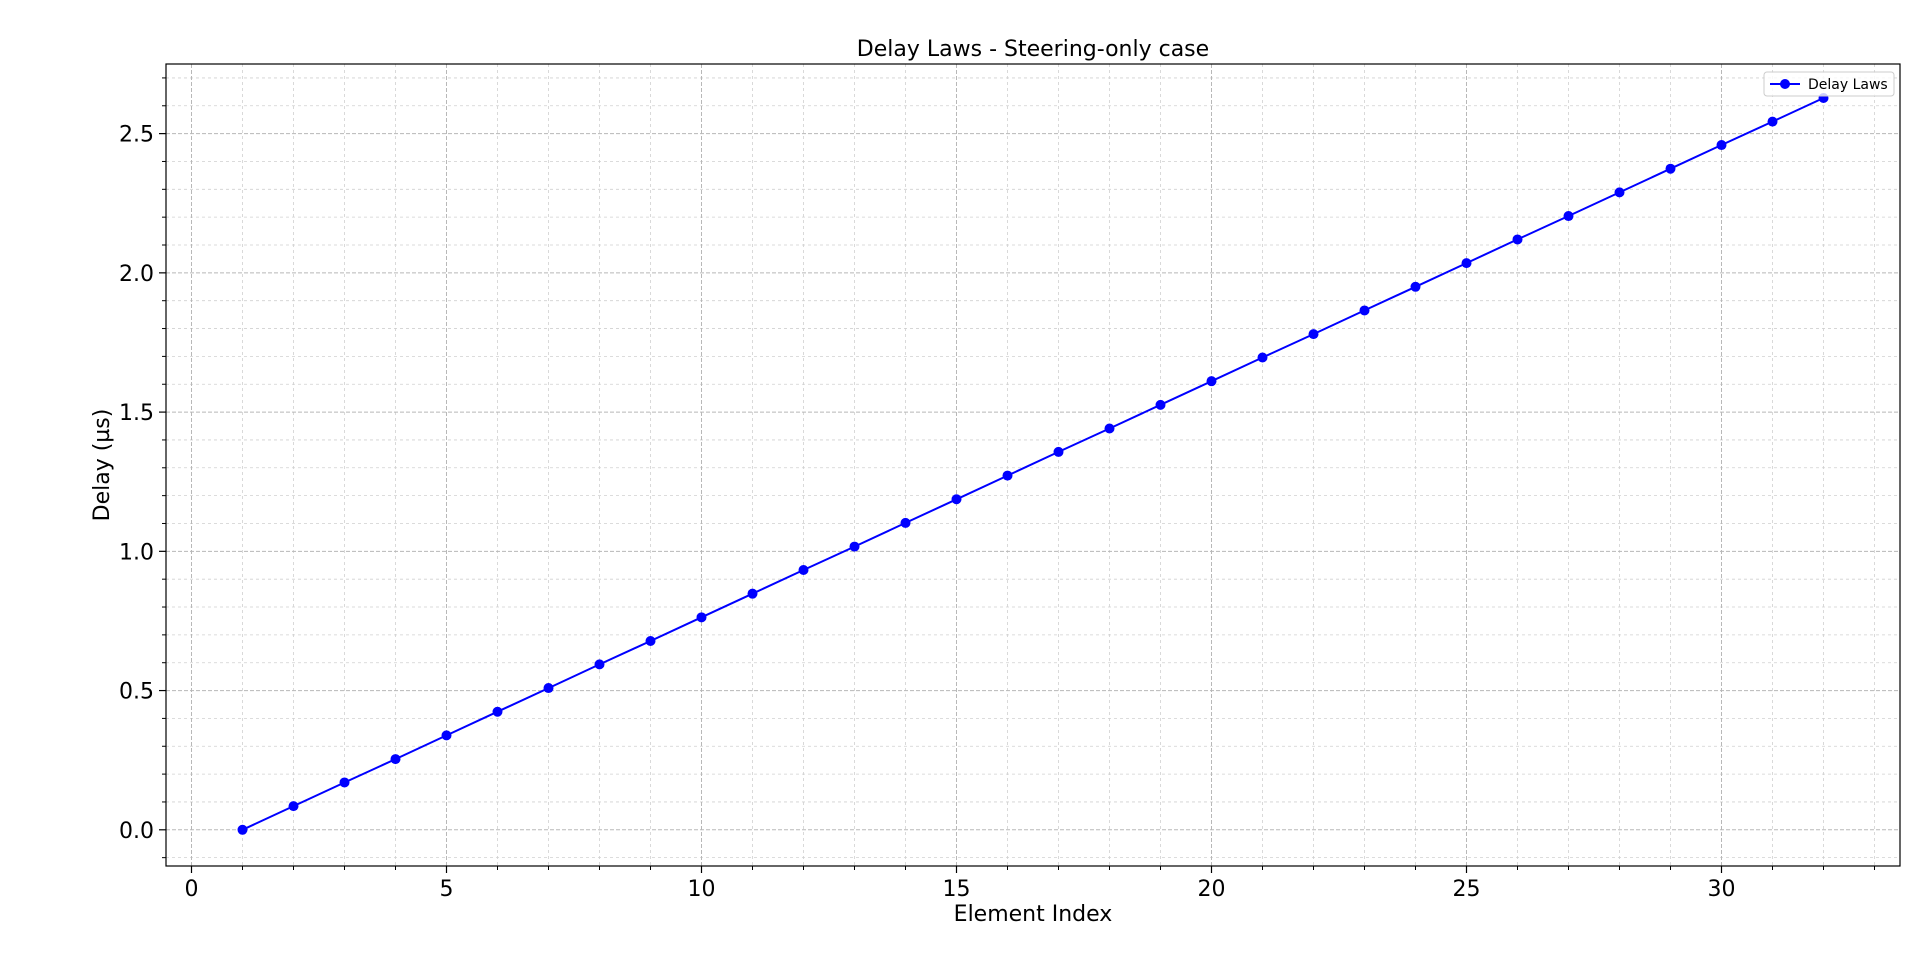 The width and height of the screenshot is (1920, 975). Describe the element at coordinates (1033, 49) in the screenshot. I see `chart-title: Delay Laws - Steering-only case` at that location.